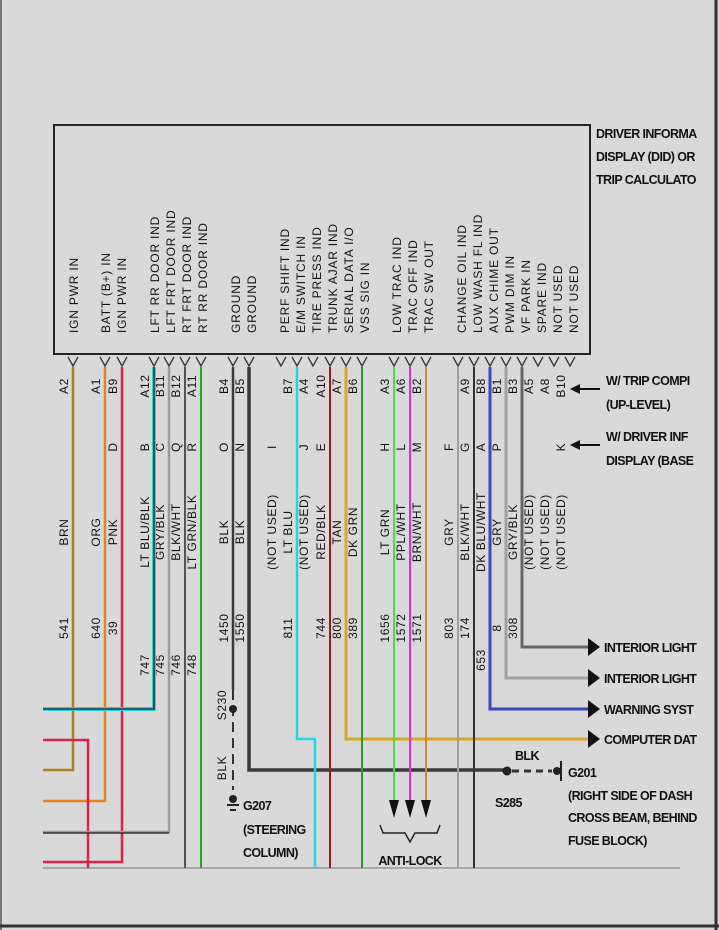  What do you see at coordinates (510, 294) in the screenshot?
I see `pin-function-label: PWM DIM IN` at bounding box center [510, 294].